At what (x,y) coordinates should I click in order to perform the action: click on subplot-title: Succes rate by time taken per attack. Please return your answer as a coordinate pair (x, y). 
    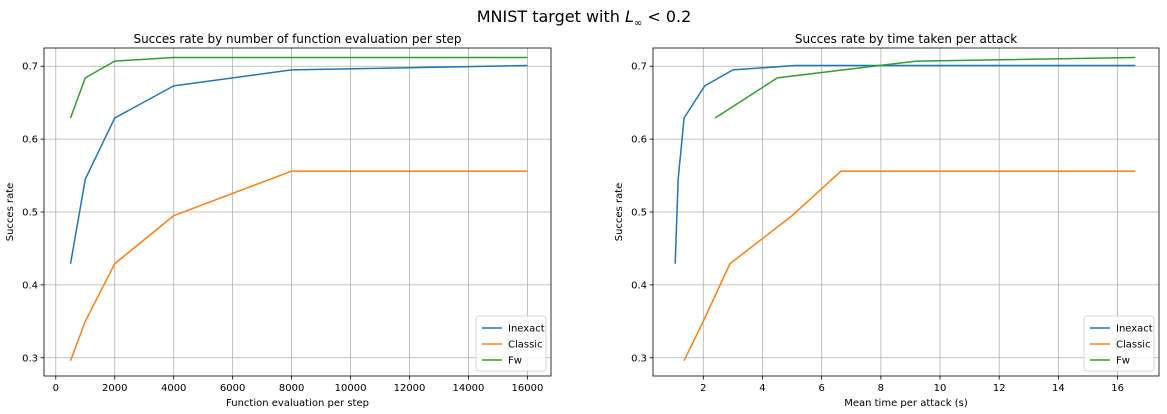
    Looking at the image, I should click on (906, 39).